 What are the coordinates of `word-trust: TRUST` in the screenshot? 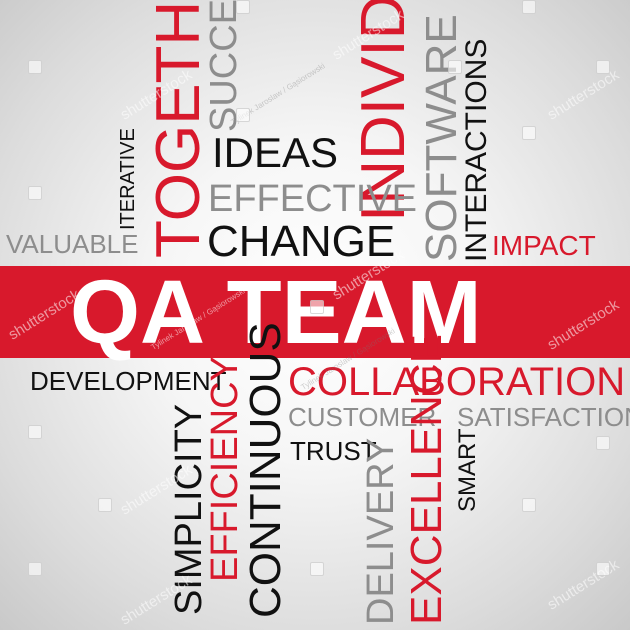 It's located at (333, 451).